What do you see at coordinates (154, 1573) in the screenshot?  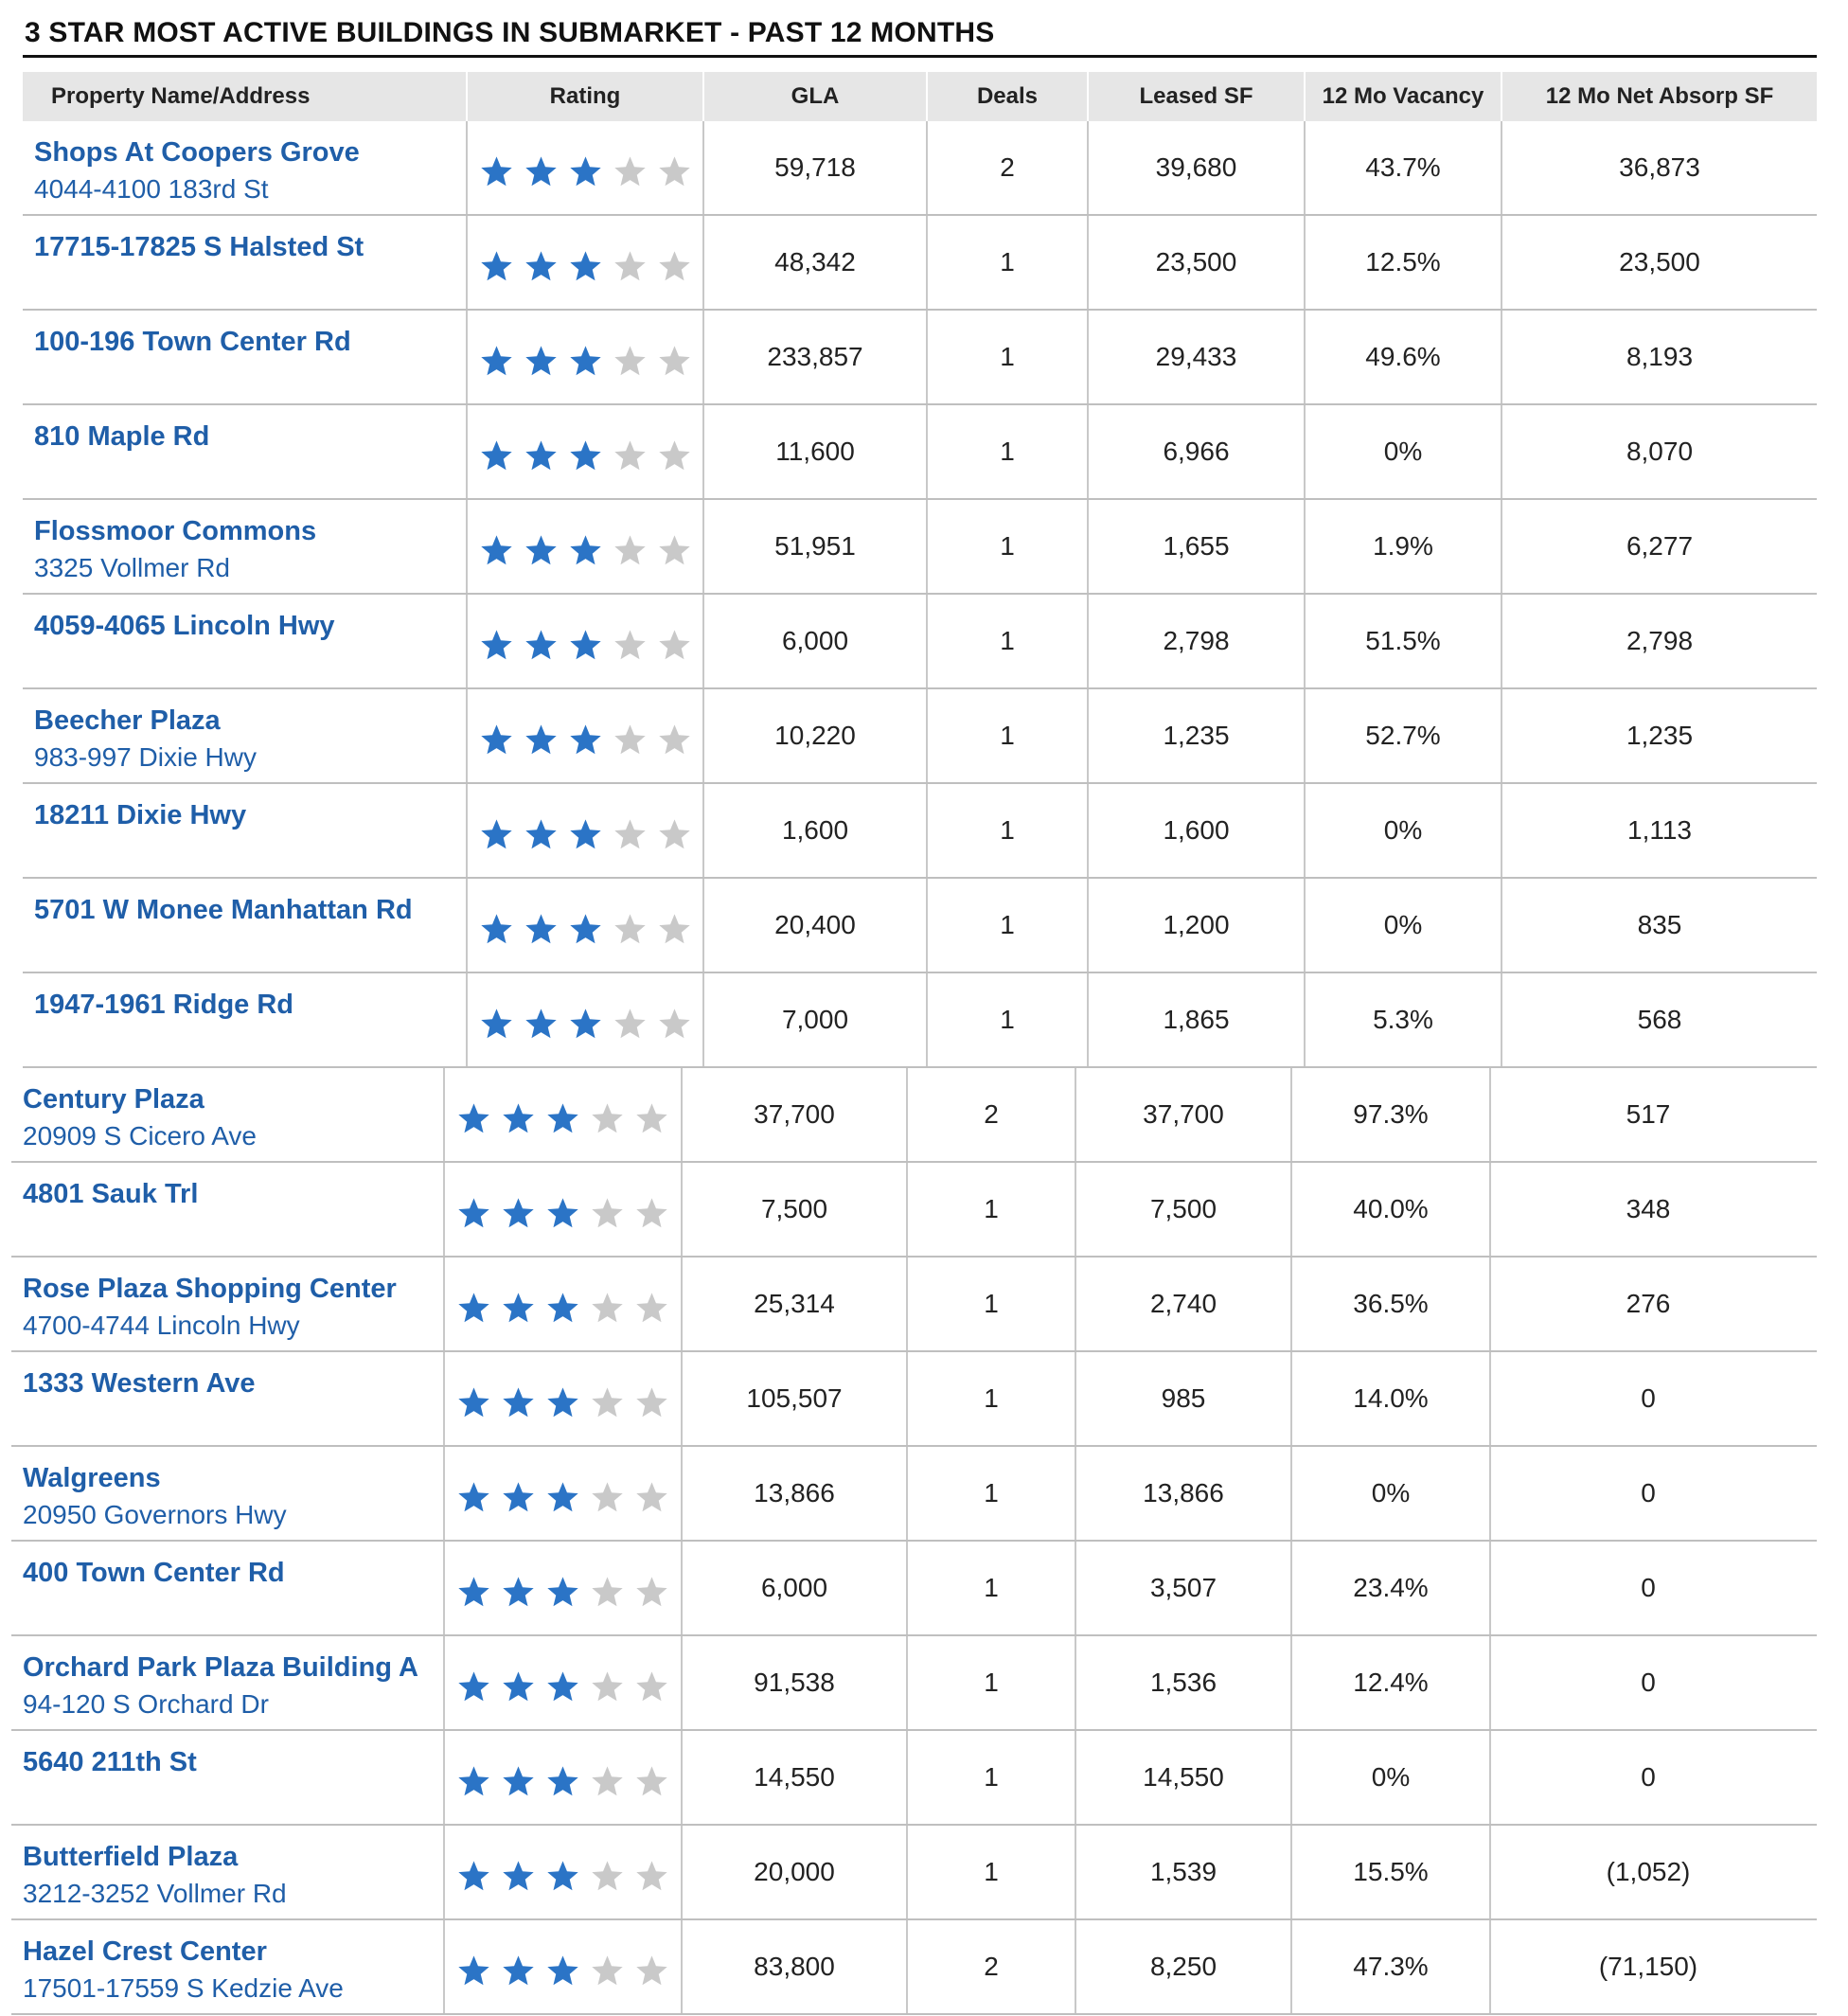 I see `property-name-link: 400 Town Center Rd` at bounding box center [154, 1573].